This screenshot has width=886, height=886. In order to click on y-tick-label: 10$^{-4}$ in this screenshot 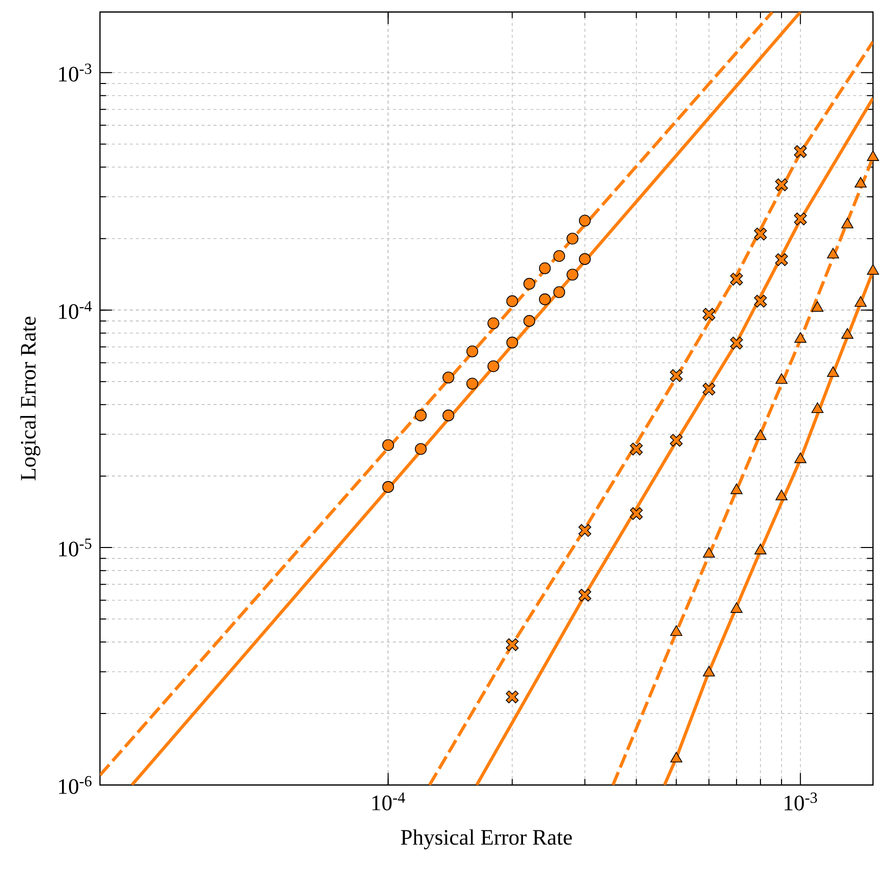, I will do `click(75, 310)`.